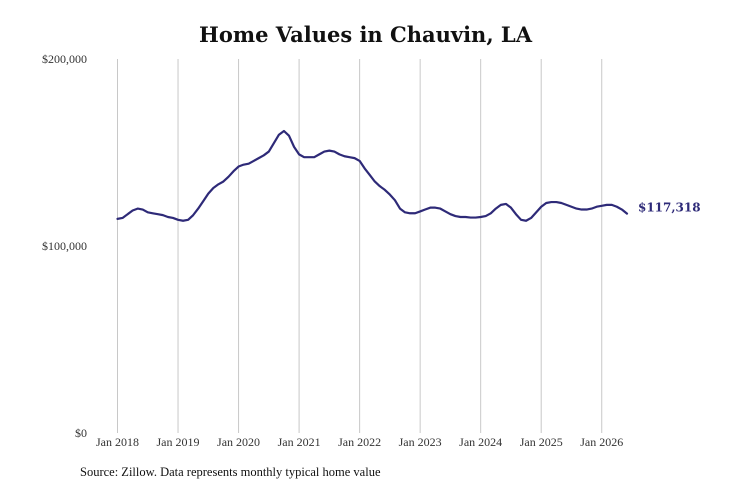 The height and width of the screenshot is (487, 731). I want to click on series-line, so click(372, 175).